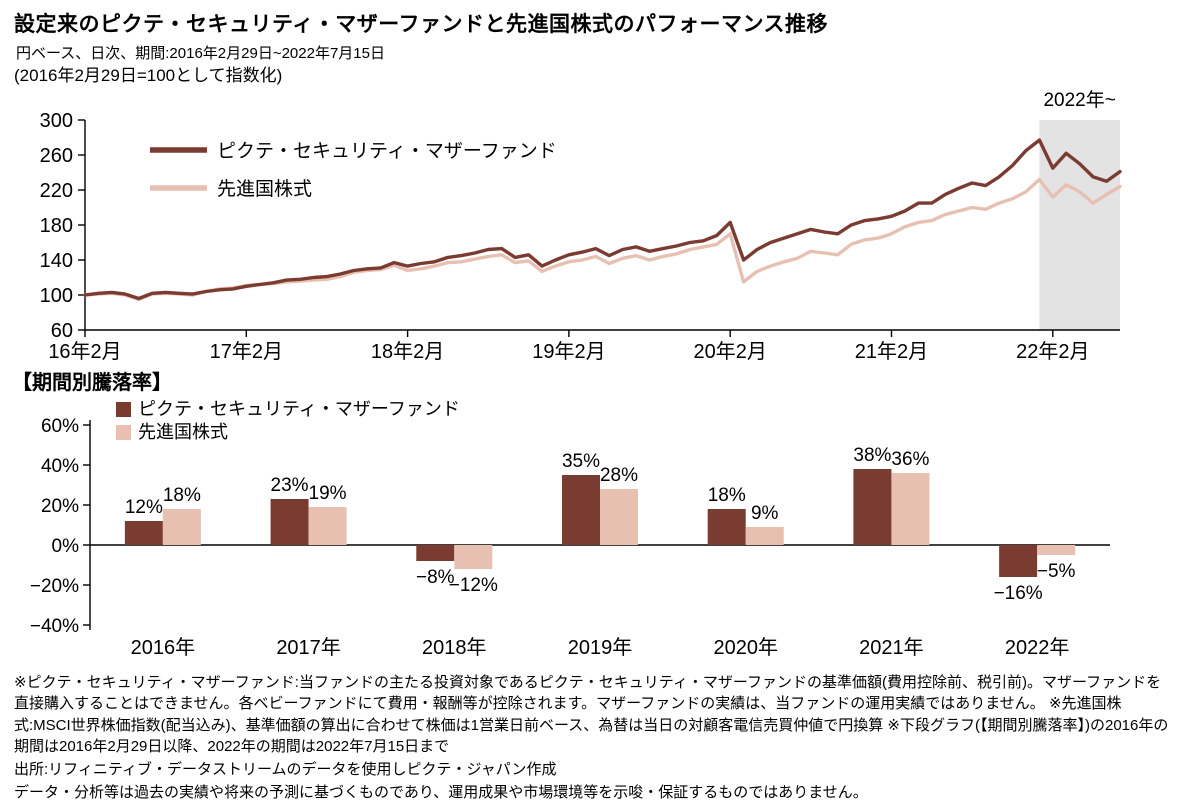 The width and height of the screenshot is (1186, 810). What do you see at coordinates (910, 509) in the screenshot?
I see `bar-benchmark-2021年` at bounding box center [910, 509].